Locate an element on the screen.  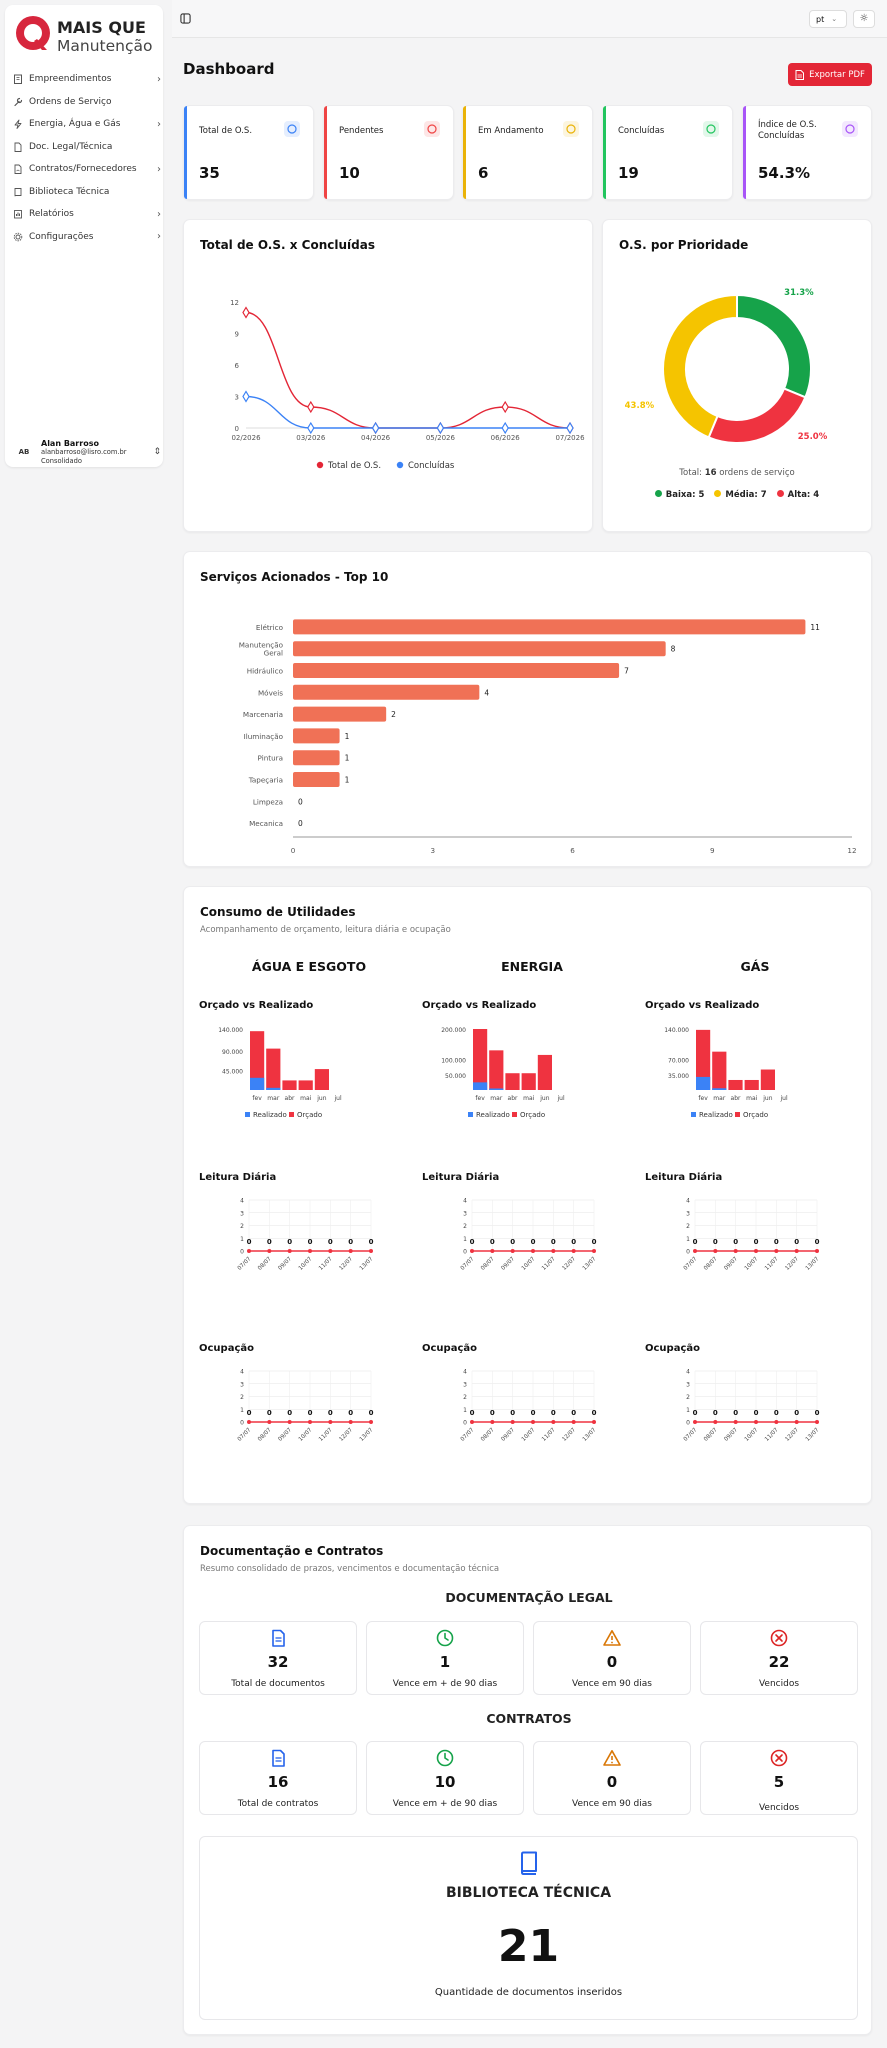
x-tick-label: 04/2026 is located at coordinates (376, 438).